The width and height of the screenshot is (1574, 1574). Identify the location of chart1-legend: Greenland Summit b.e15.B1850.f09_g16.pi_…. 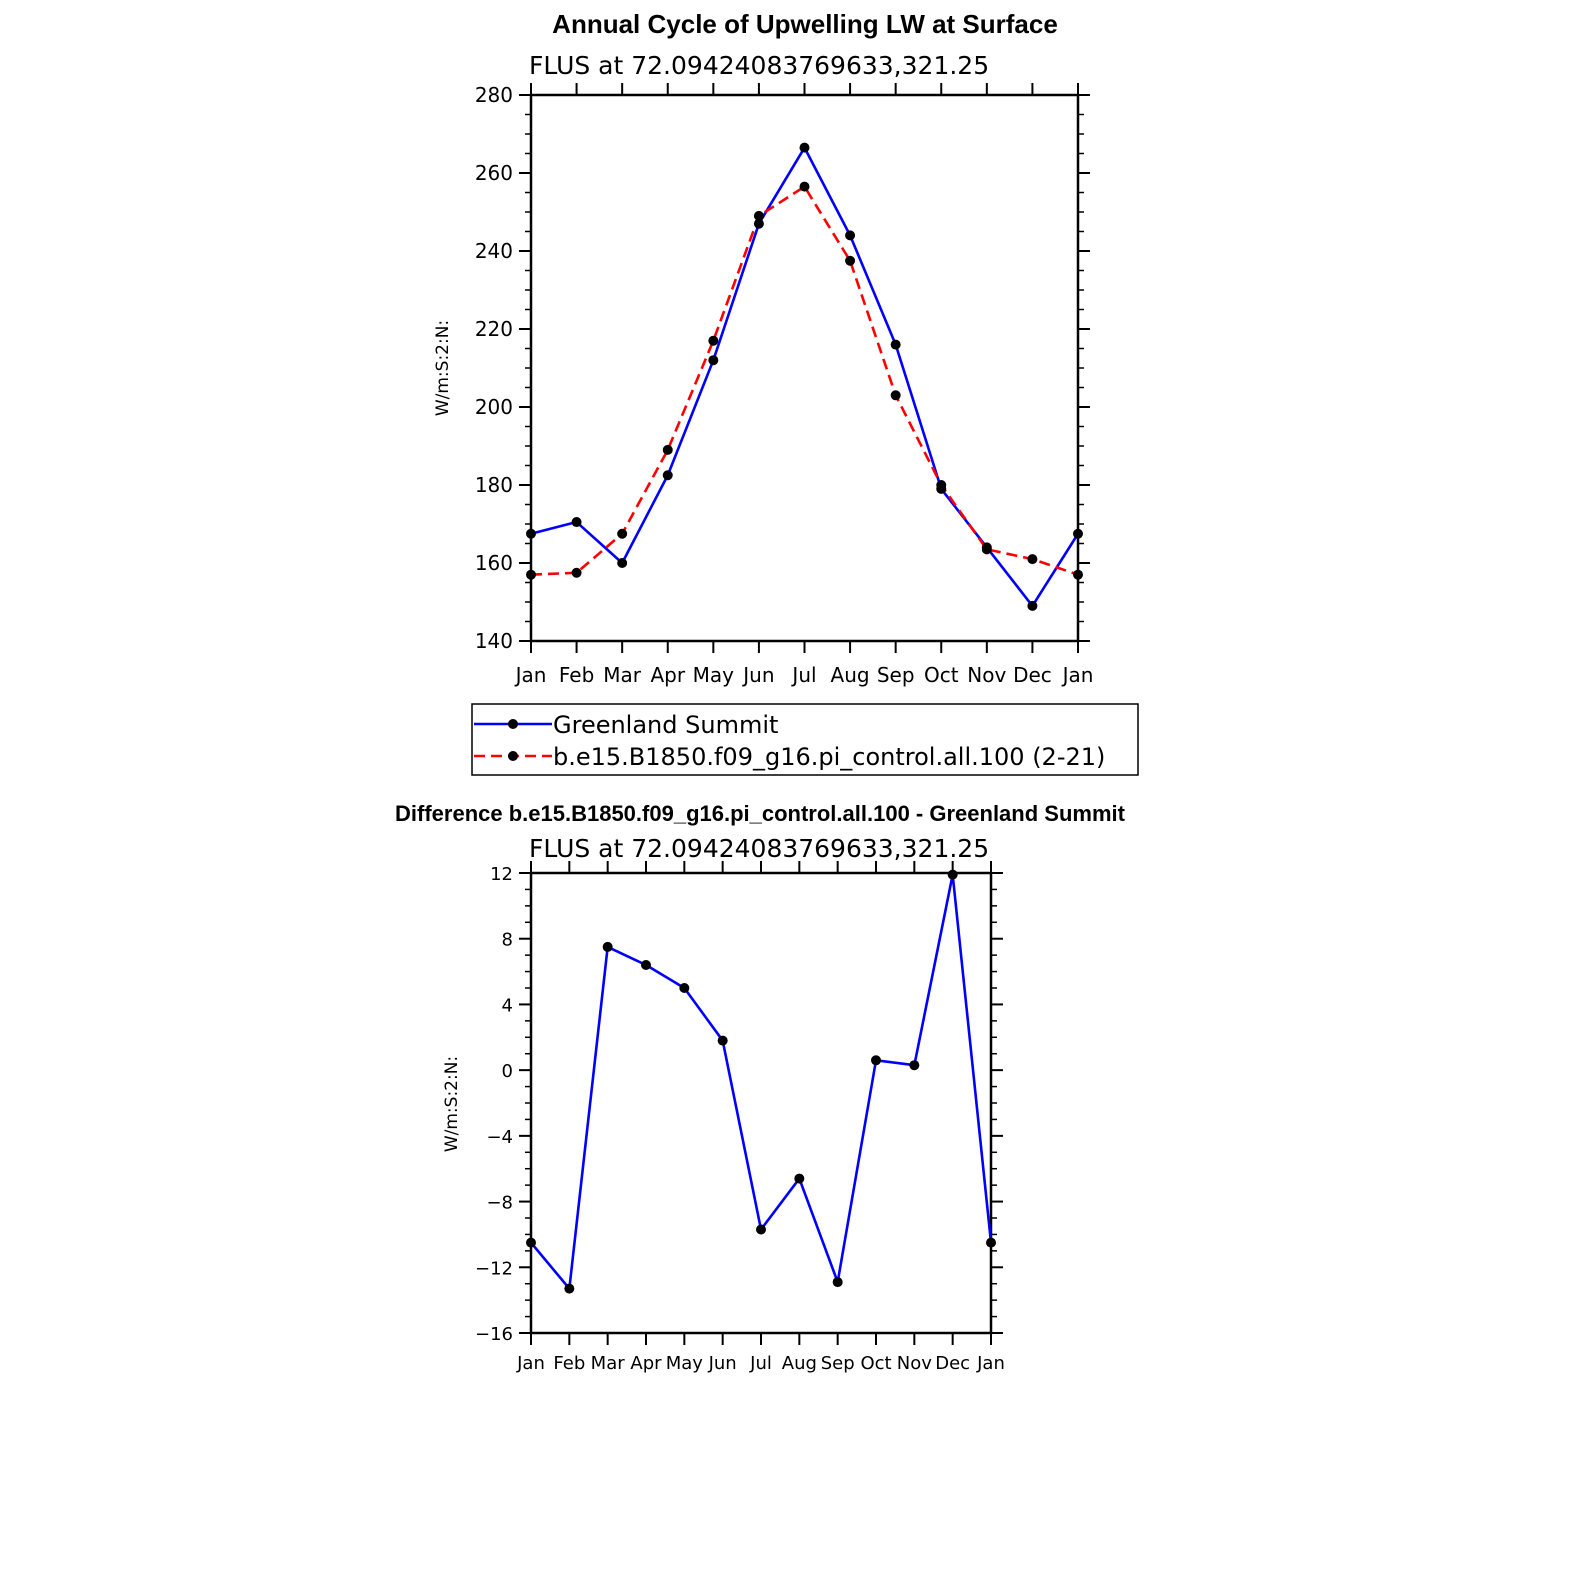
(805, 739).